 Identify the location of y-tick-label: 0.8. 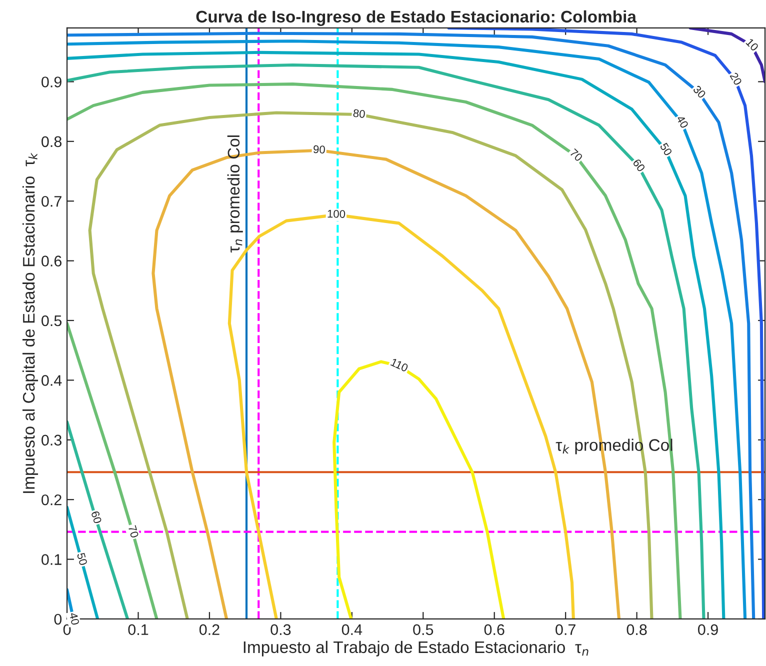
(52, 142).